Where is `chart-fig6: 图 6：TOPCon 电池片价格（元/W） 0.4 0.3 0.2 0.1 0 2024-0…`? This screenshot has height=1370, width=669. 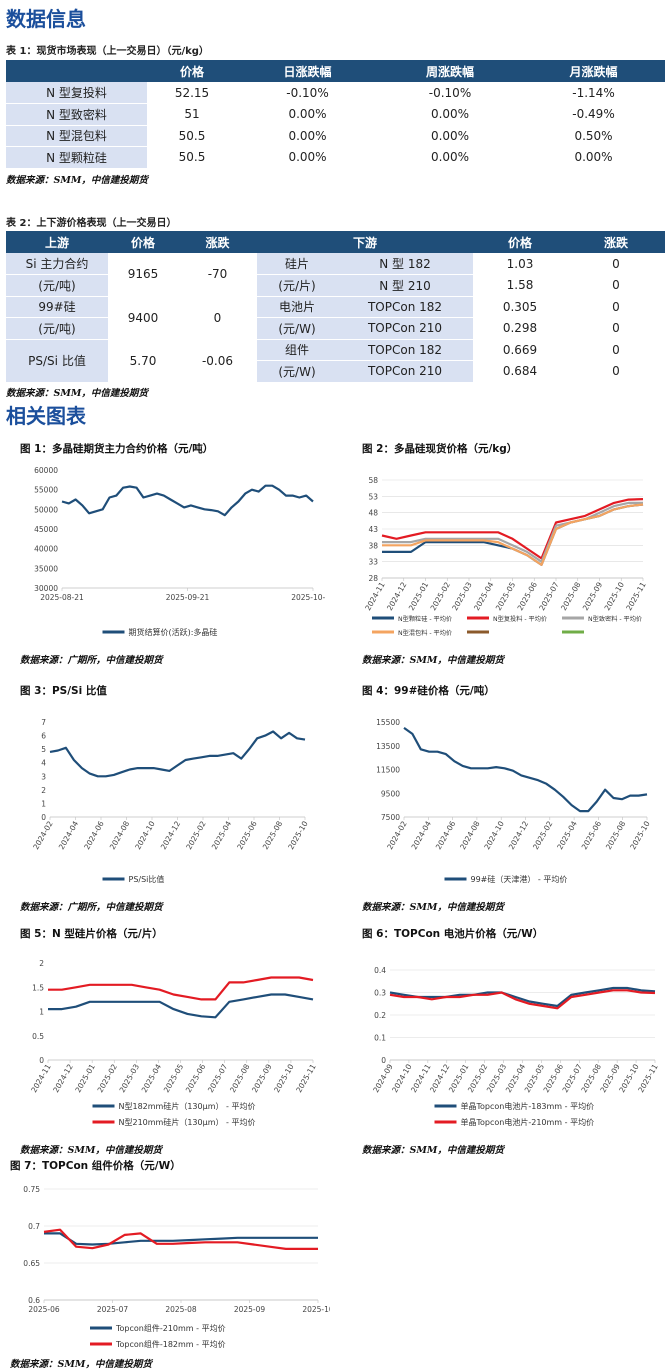 chart-fig6: 图 6：TOPCon 电池片价格（元/W） 0.4 0.3 0.2 0.1 0 2024-0… is located at coordinates (514, 1040).